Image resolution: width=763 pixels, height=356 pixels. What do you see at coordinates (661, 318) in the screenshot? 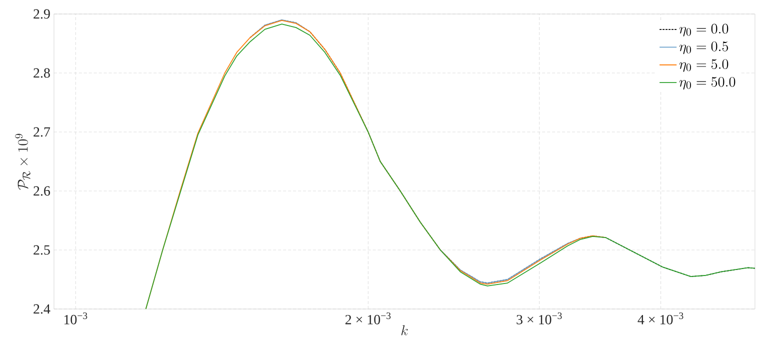
I see `x-tick-label: 4 × 10$^{−3}$` at bounding box center [661, 318].